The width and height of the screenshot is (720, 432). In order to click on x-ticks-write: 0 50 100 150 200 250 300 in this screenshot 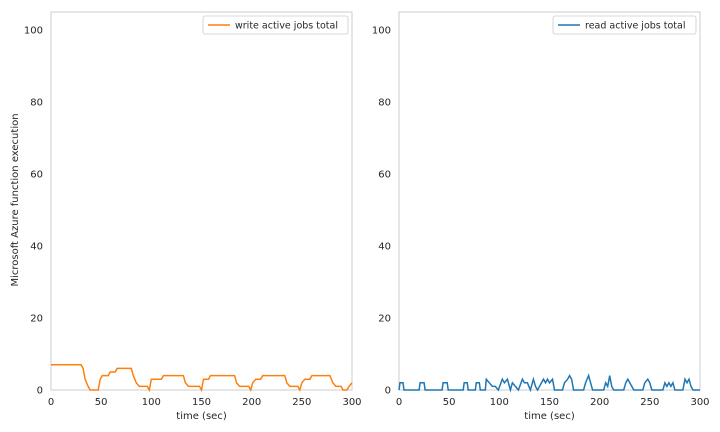, I will do `click(205, 402)`.